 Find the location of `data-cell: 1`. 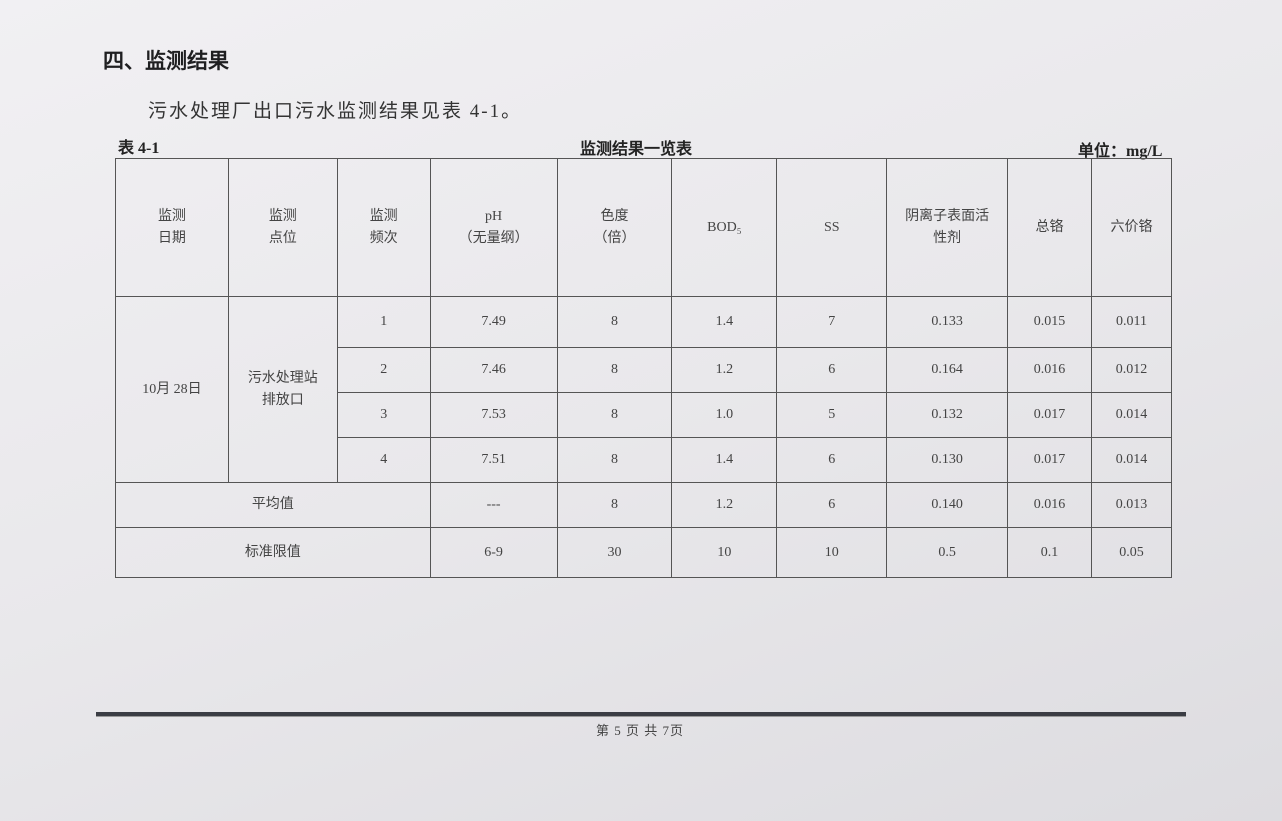

data-cell: 1 is located at coordinates (383, 322).